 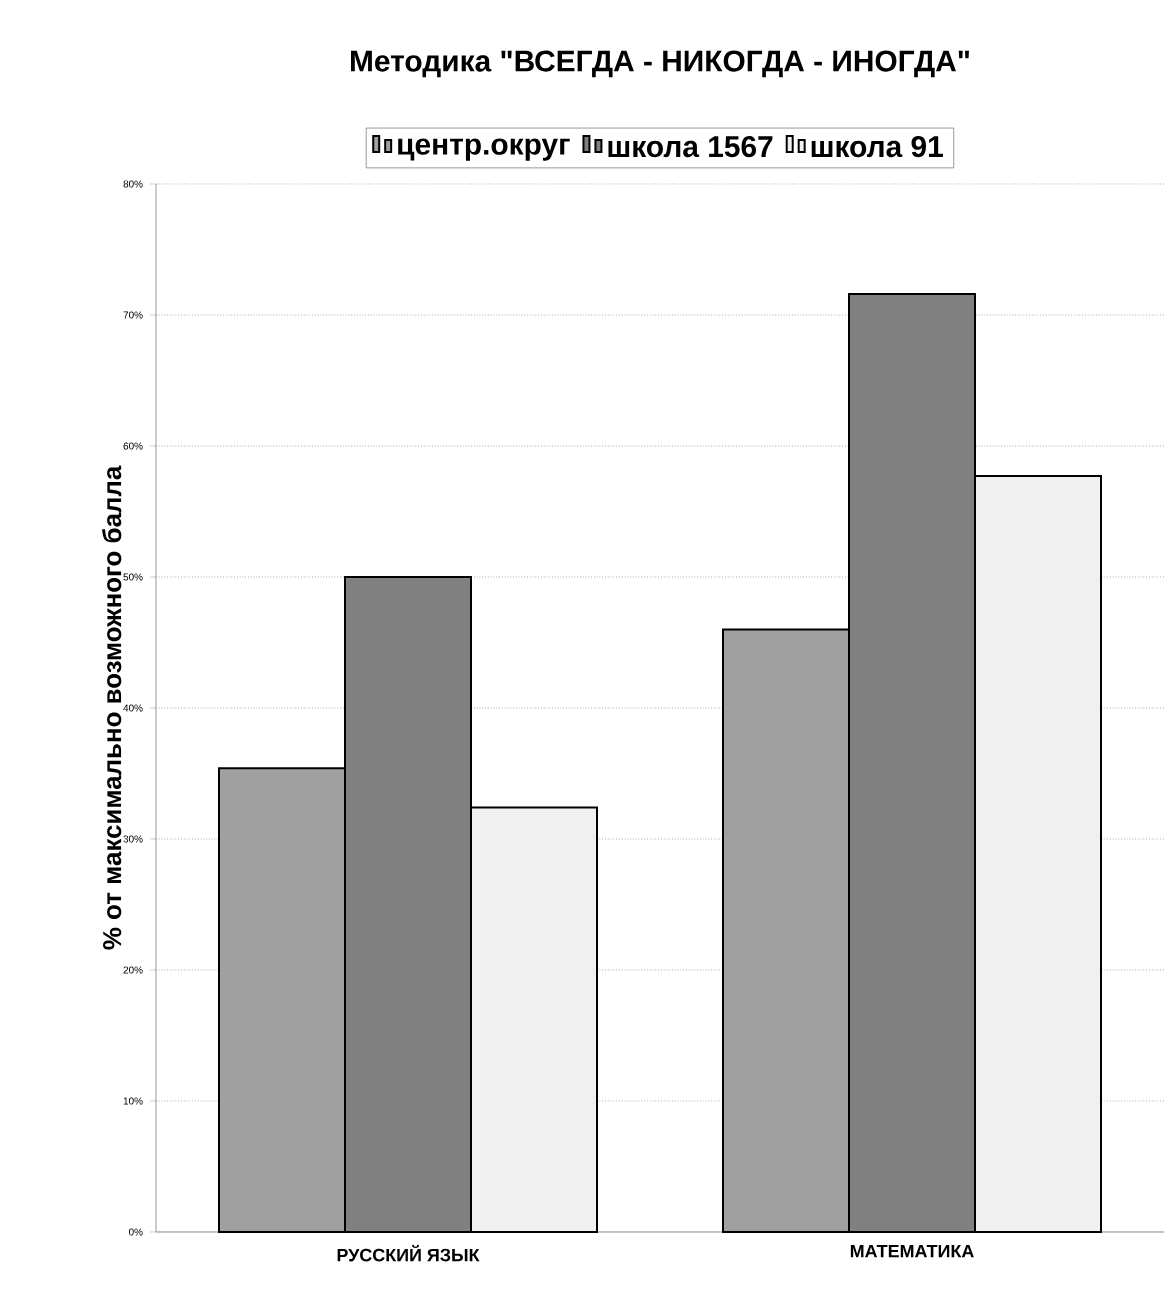 I want to click on x-tick-label: РУССКИЙ ЯЗЫК, so click(x=408, y=1253).